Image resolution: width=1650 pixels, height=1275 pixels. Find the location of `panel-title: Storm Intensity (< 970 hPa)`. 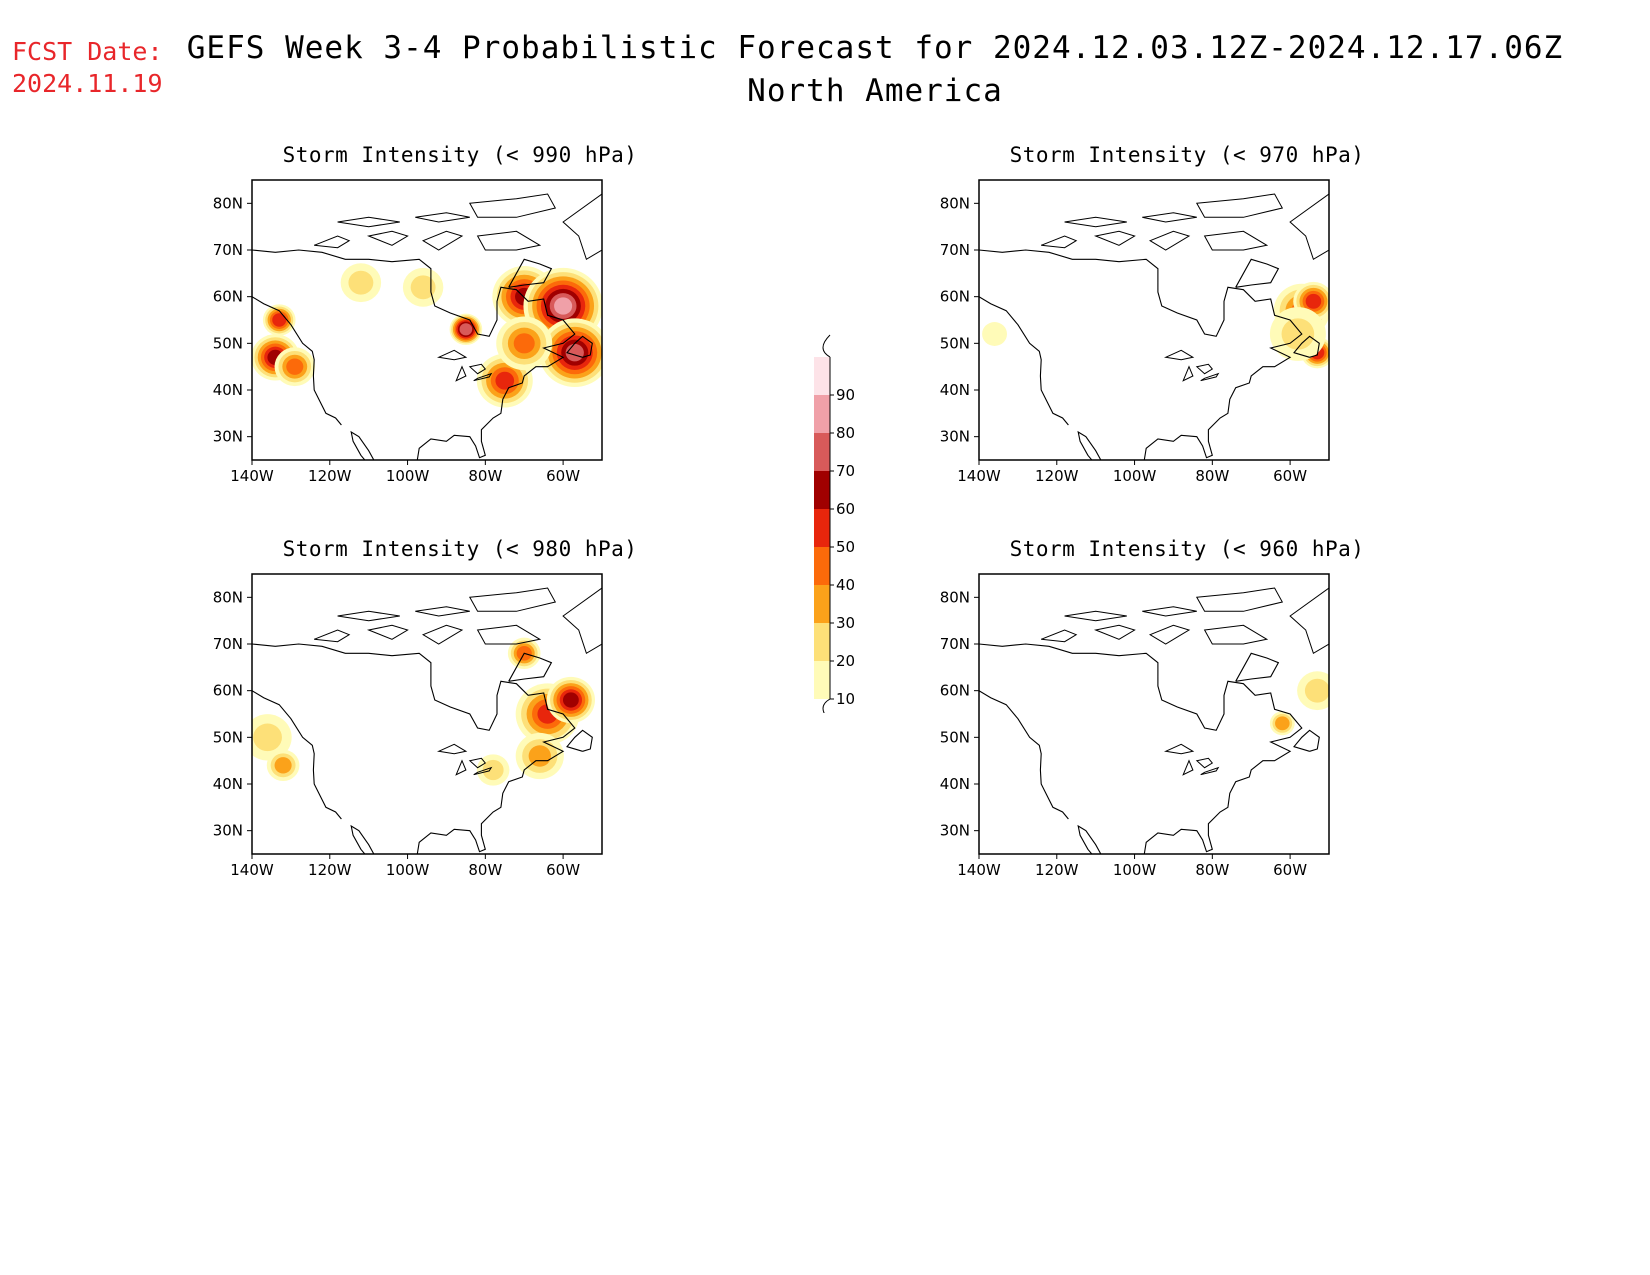

panel-title: Storm Intensity (< 970 hPa) is located at coordinates (1187, 155).